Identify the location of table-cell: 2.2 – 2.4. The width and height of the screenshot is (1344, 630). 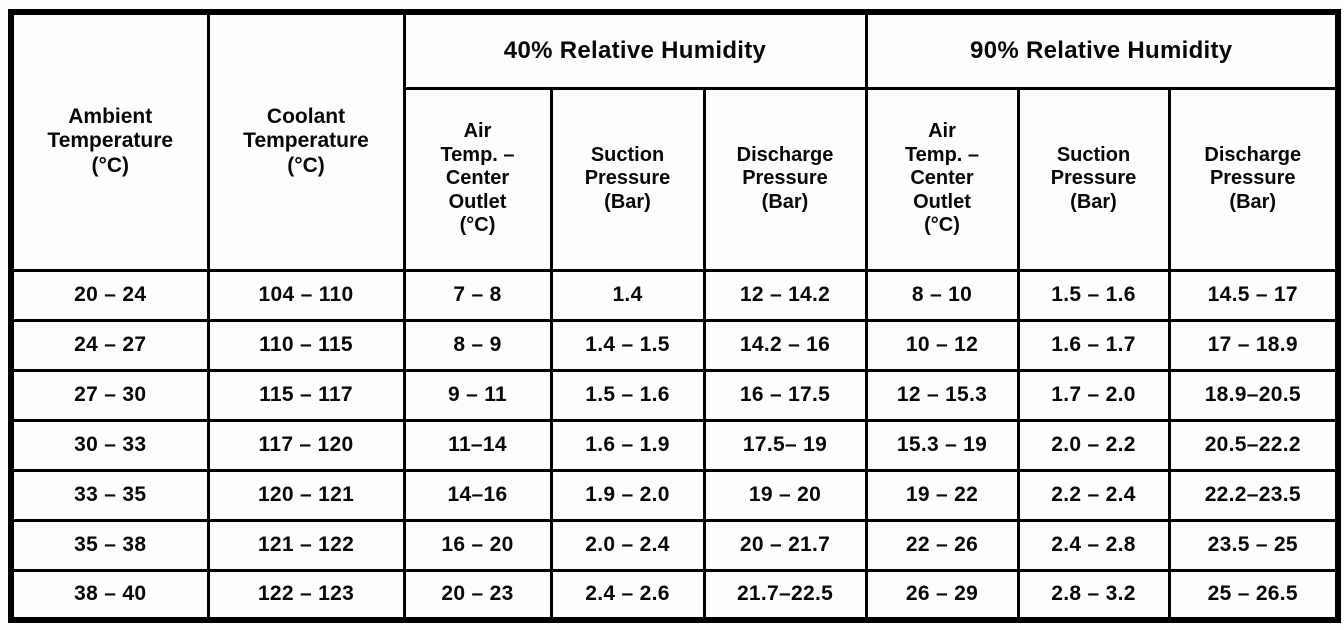
(1093, 495).